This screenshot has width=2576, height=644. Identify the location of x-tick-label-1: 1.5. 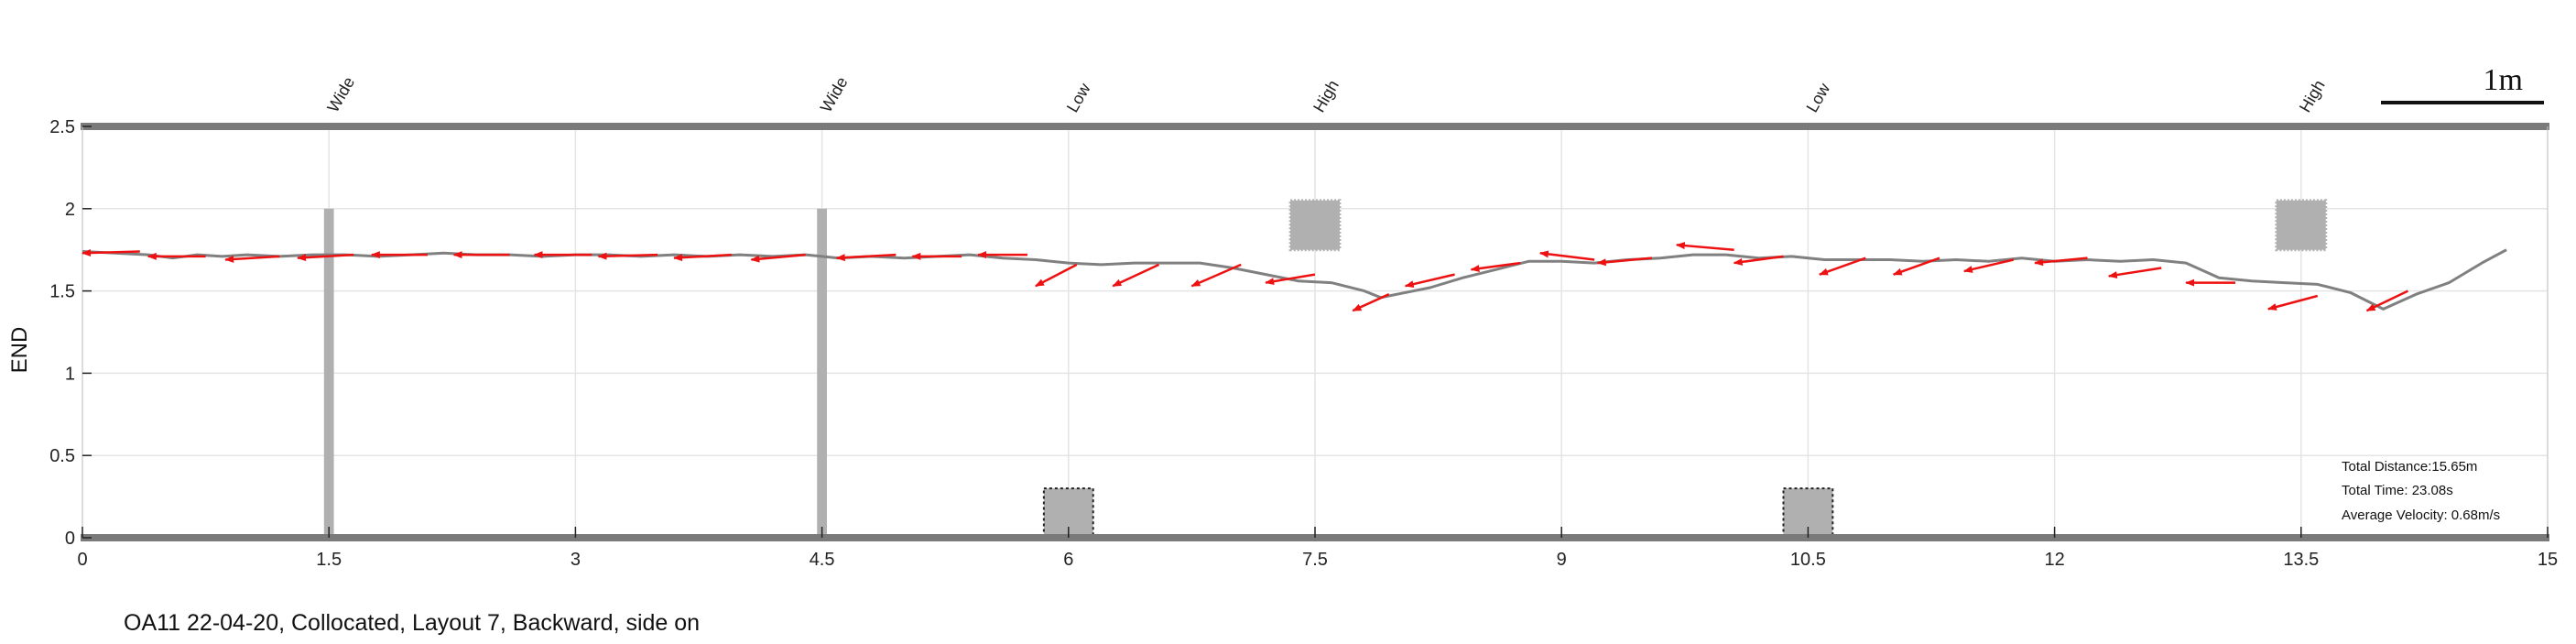
(329, 560).